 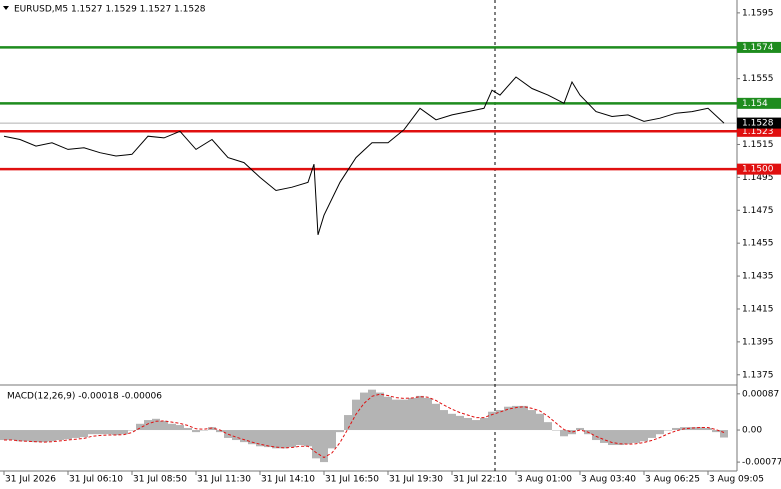 I want to click on current-price-box, so click(x=759, y=123).